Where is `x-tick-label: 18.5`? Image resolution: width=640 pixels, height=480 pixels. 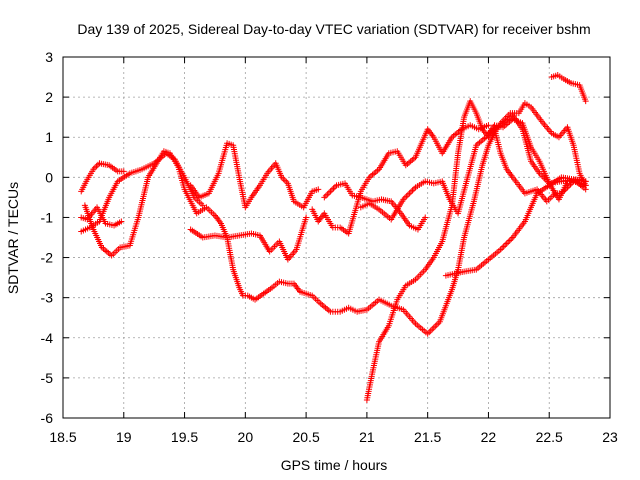 x-tick-label: 18.5 is located at coordinates (62, 437).